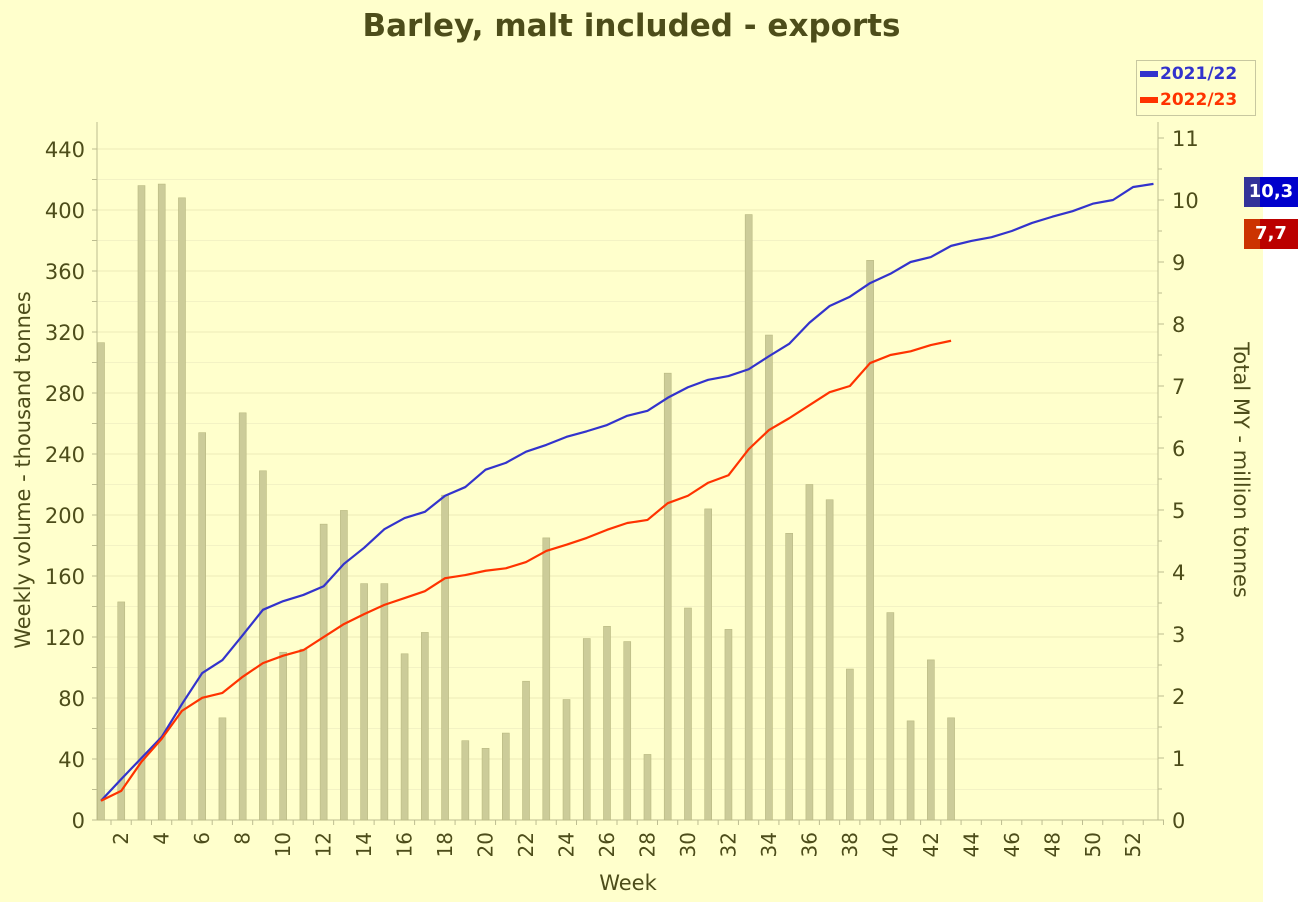 Image resolution: width=1300 pixels, height=902 pixels. Describe the element at coordinates (121, 838) in the screenshot. I see `x-tick-label: 2` at that location.